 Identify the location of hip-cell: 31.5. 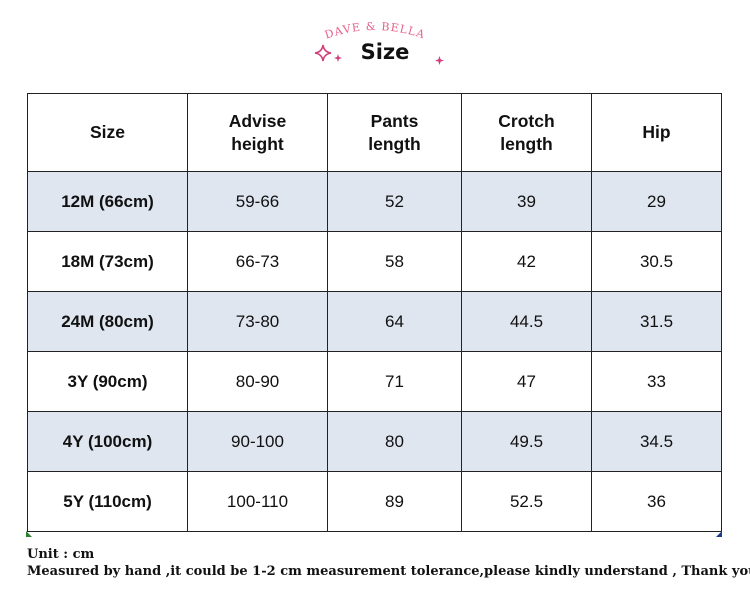
(656, 321).